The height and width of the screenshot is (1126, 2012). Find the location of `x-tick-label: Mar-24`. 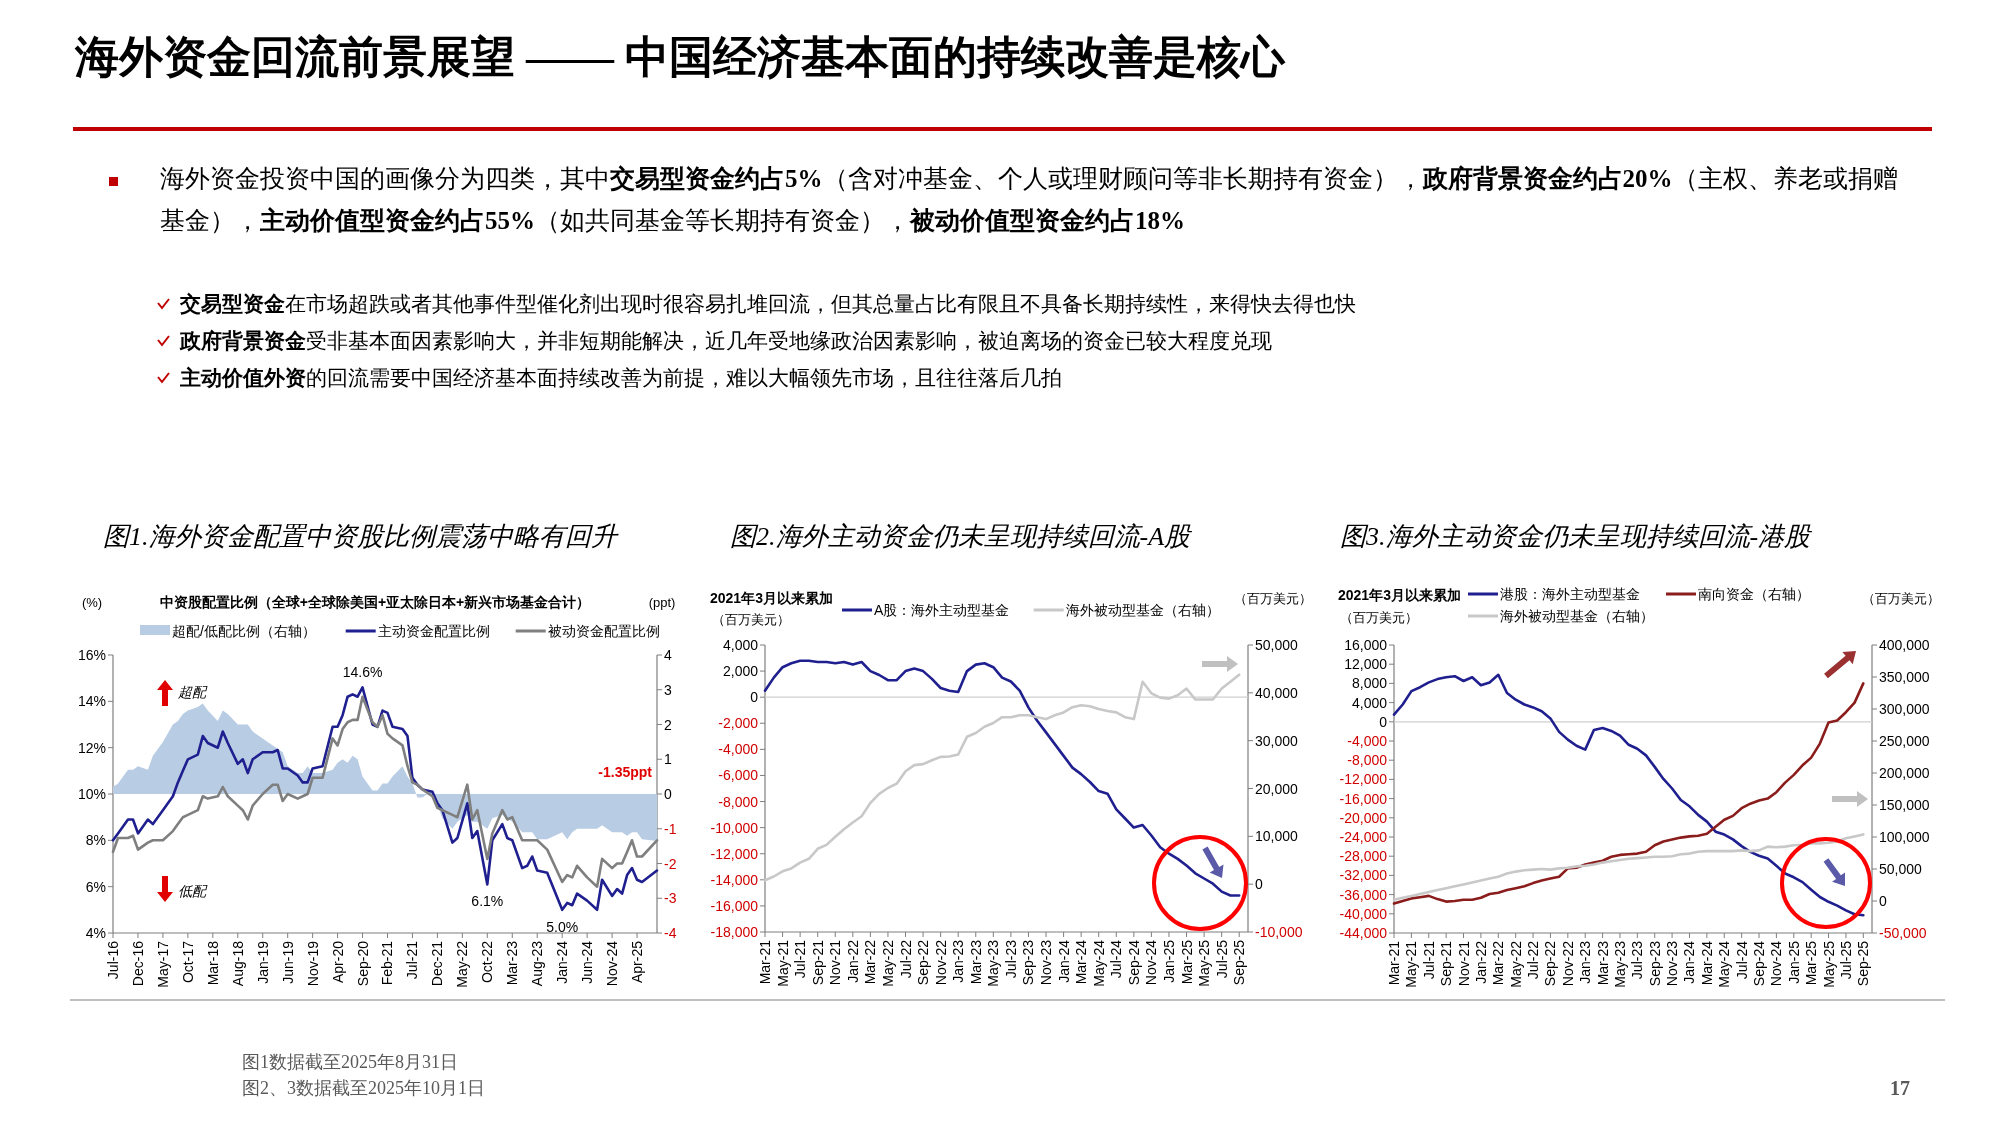

x-tick-label: Mar-24 is located at coordinates (1706, 963).